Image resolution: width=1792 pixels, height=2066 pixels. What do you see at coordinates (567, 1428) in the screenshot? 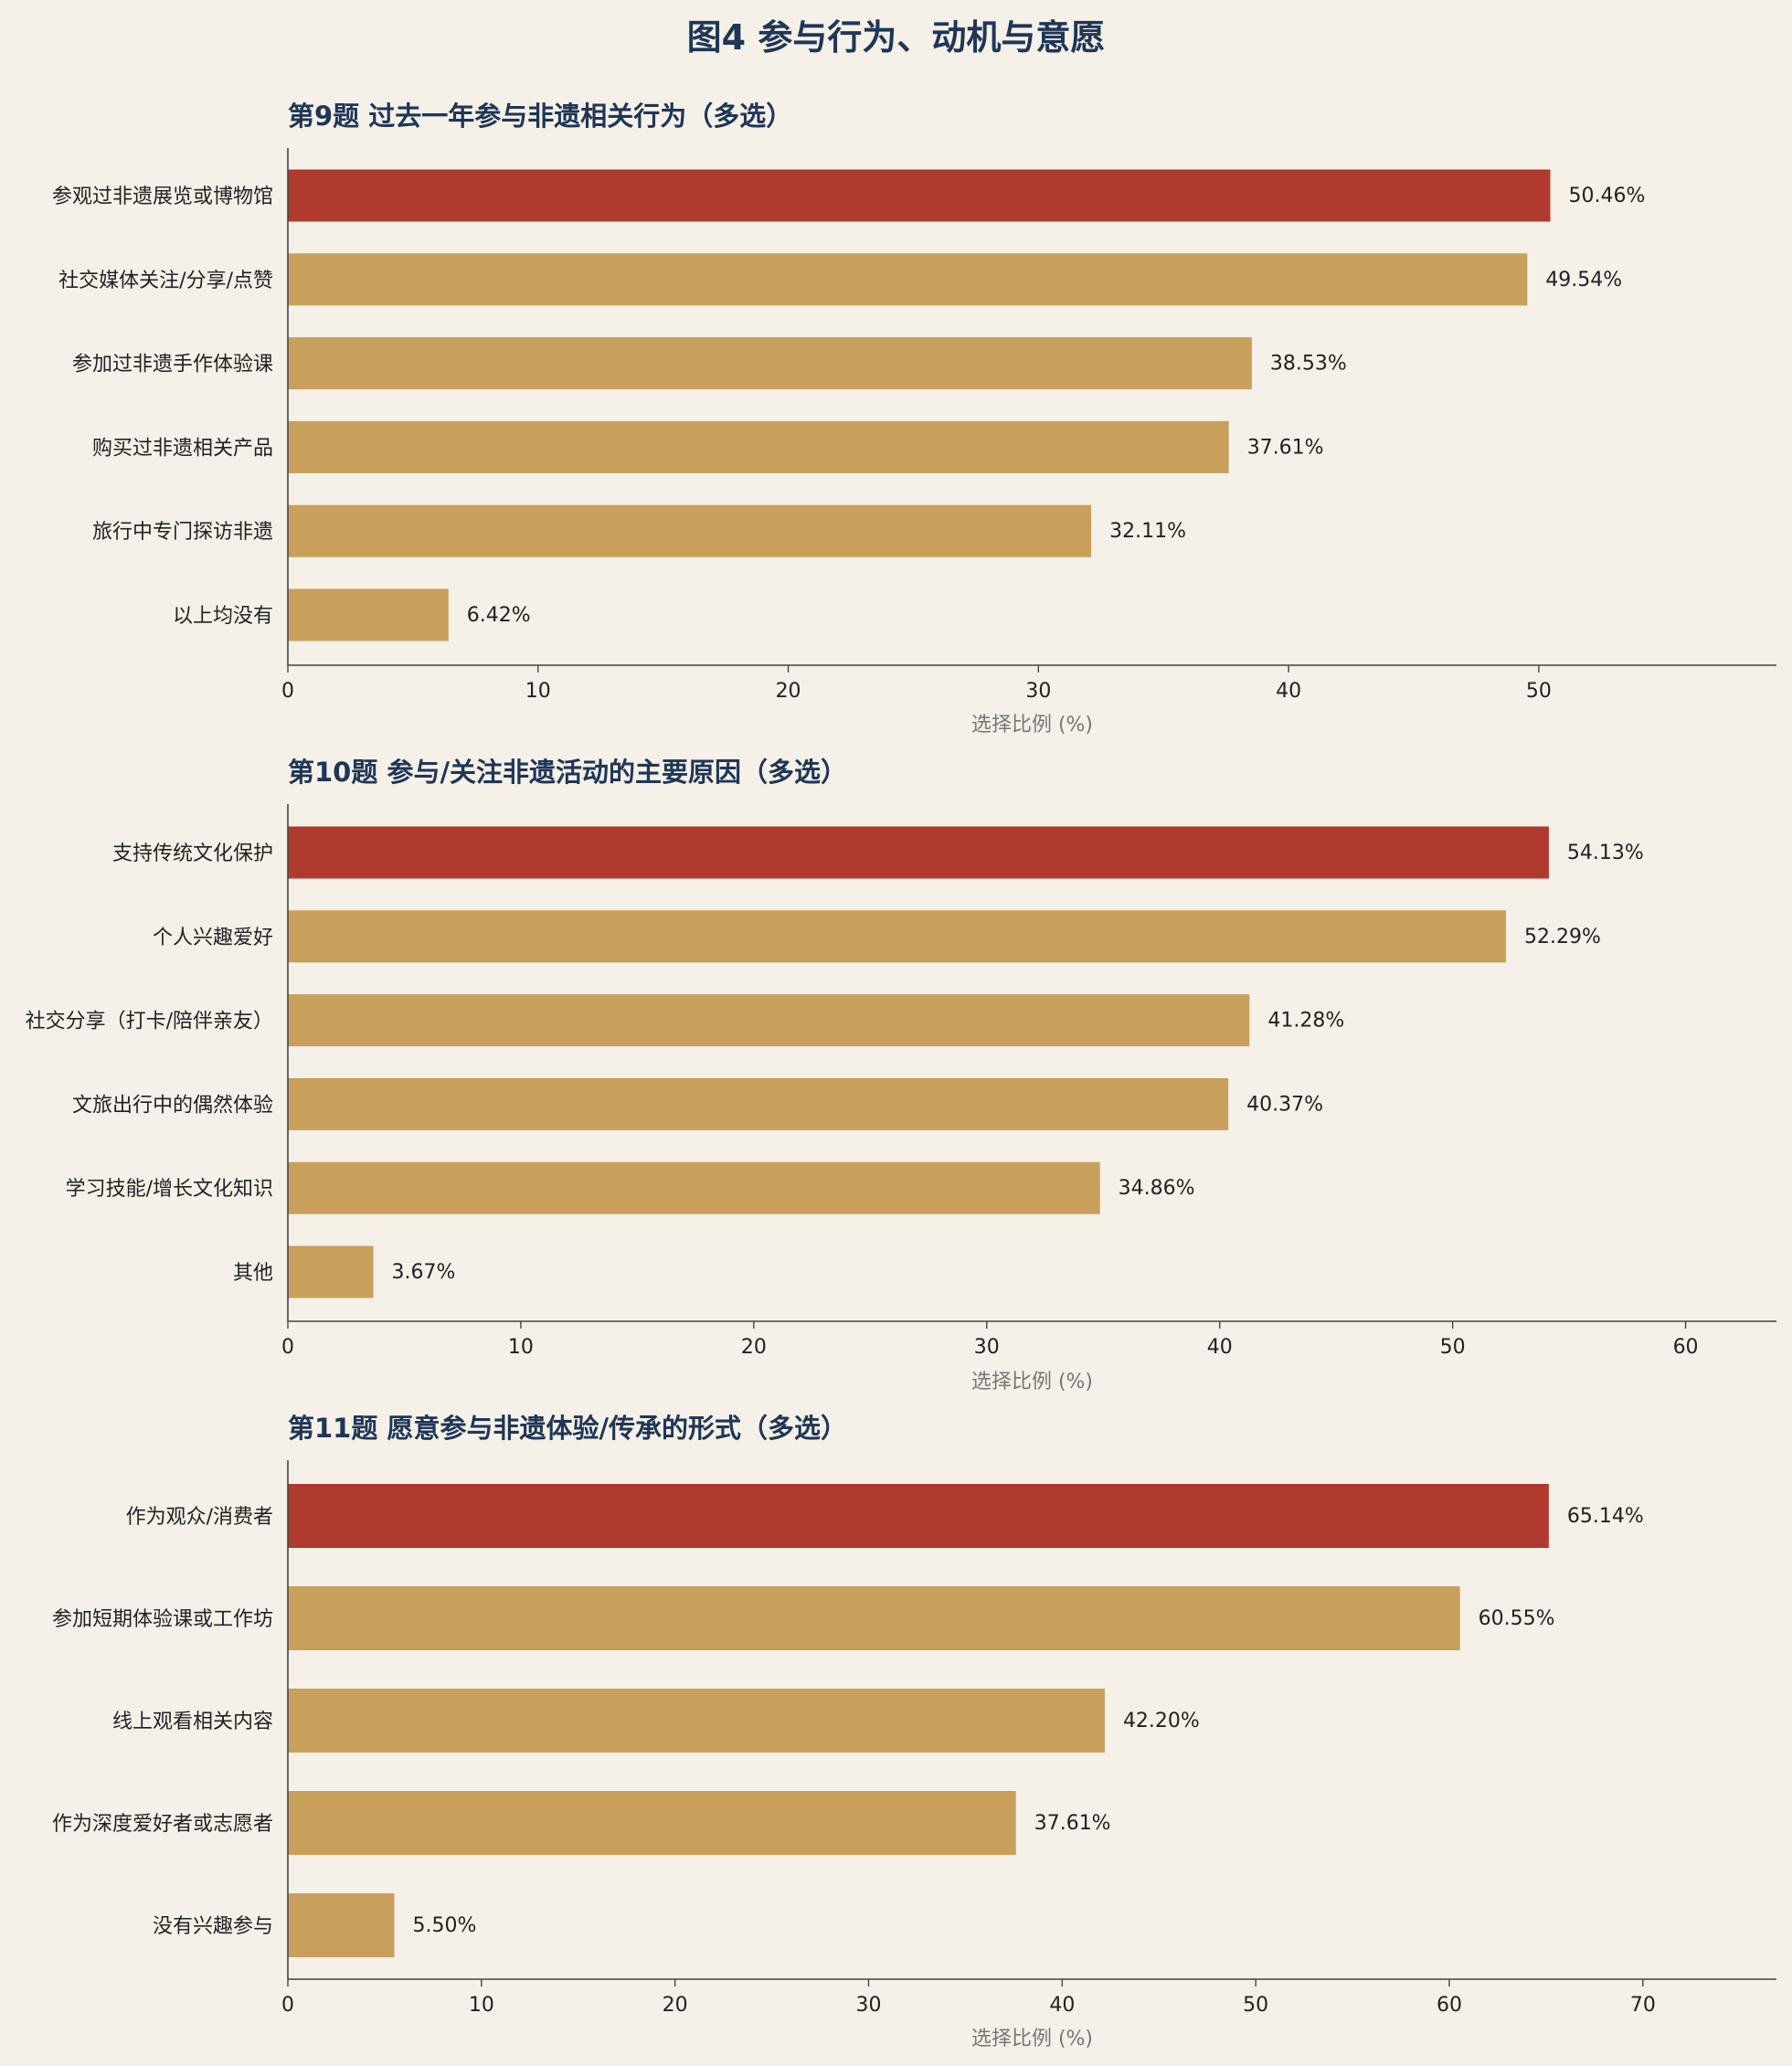
I see `chart-title: 第11题 愿意参与非遗体验/传承的形式（多选）` at bounding box center [567, 1428].